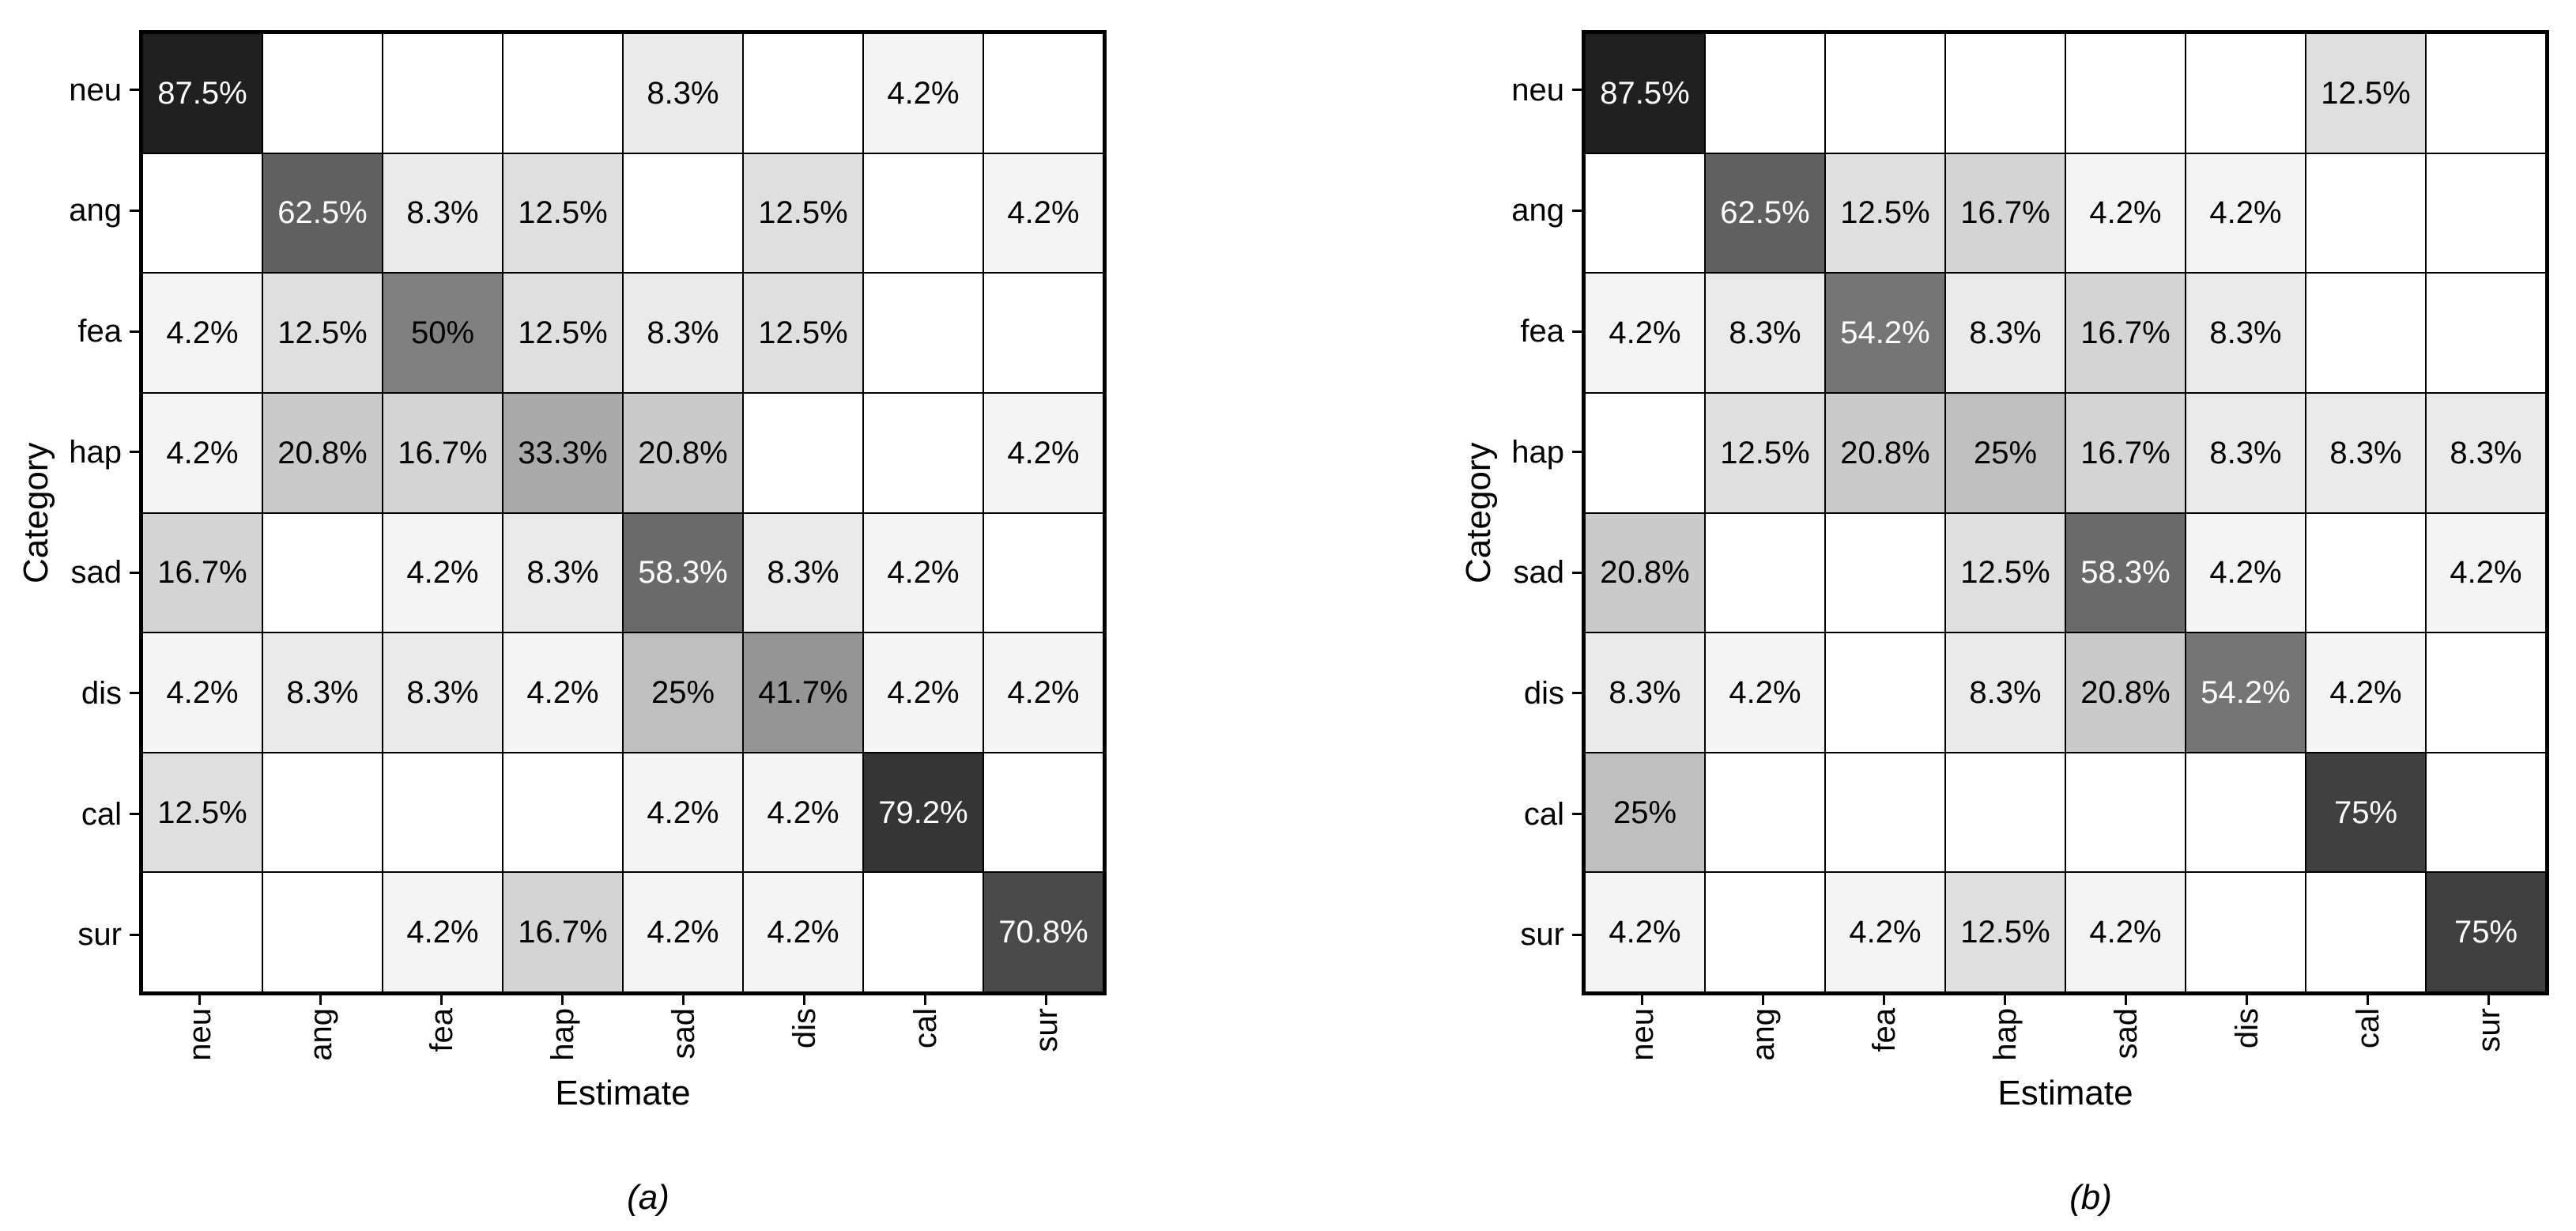  Describe the element at coordinates (322, 214) in the screenshot. I see `matrix-cell: 62.5%` at that location.